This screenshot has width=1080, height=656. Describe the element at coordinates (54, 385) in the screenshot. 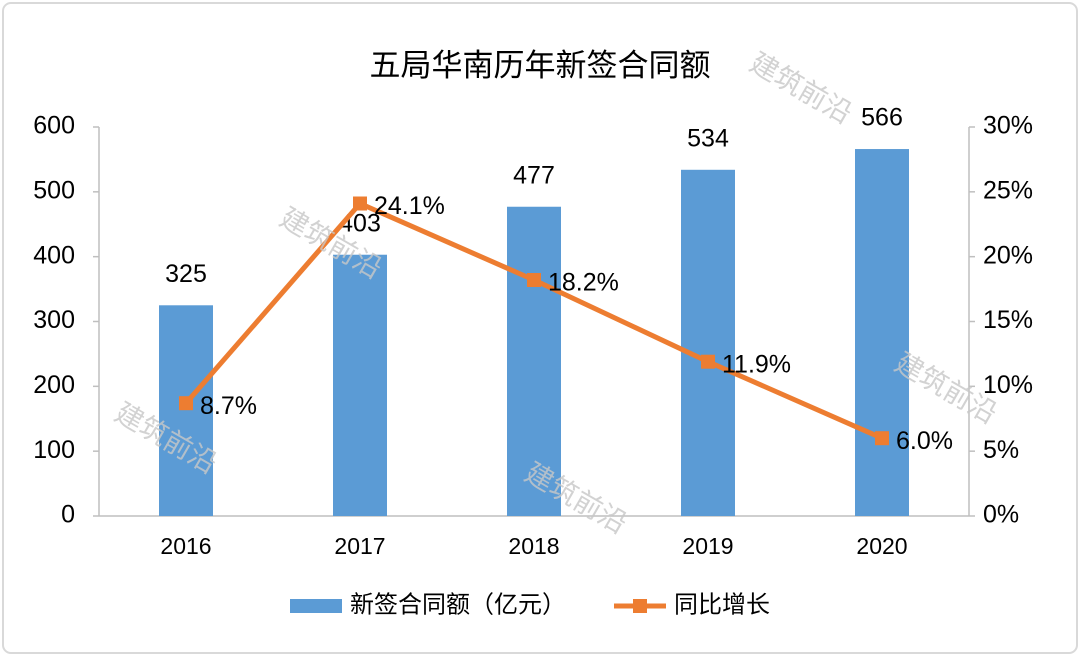

I see `y-tick-label: 200` at that location.